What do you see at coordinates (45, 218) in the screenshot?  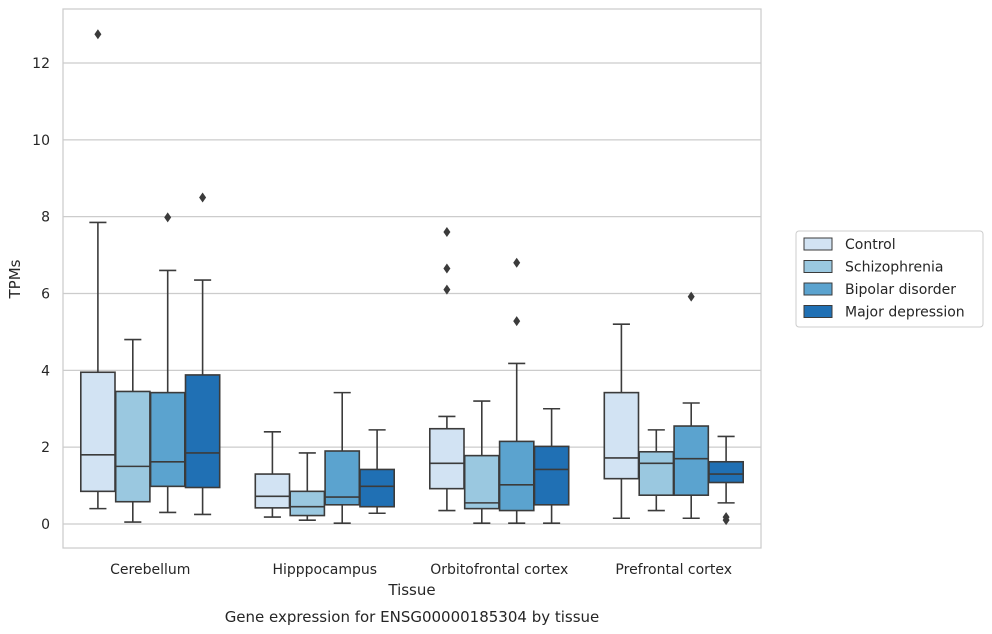 I see `y-tick-label: 8` at bounding box center [45, 218].